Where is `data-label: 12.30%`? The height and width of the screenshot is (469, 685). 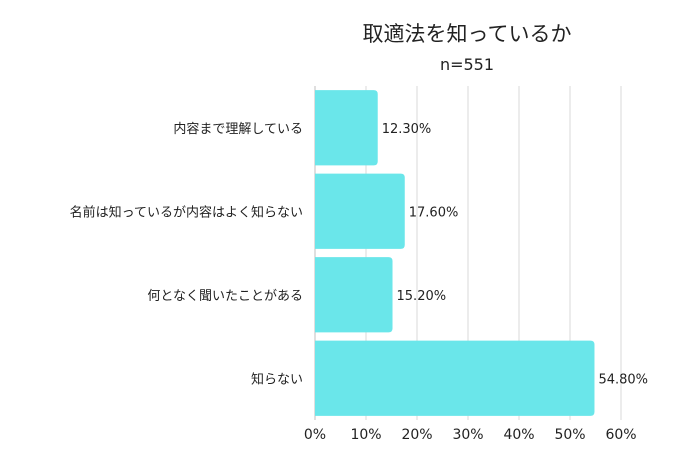 data-label: 12.30% is located at coordinates (407, 129).